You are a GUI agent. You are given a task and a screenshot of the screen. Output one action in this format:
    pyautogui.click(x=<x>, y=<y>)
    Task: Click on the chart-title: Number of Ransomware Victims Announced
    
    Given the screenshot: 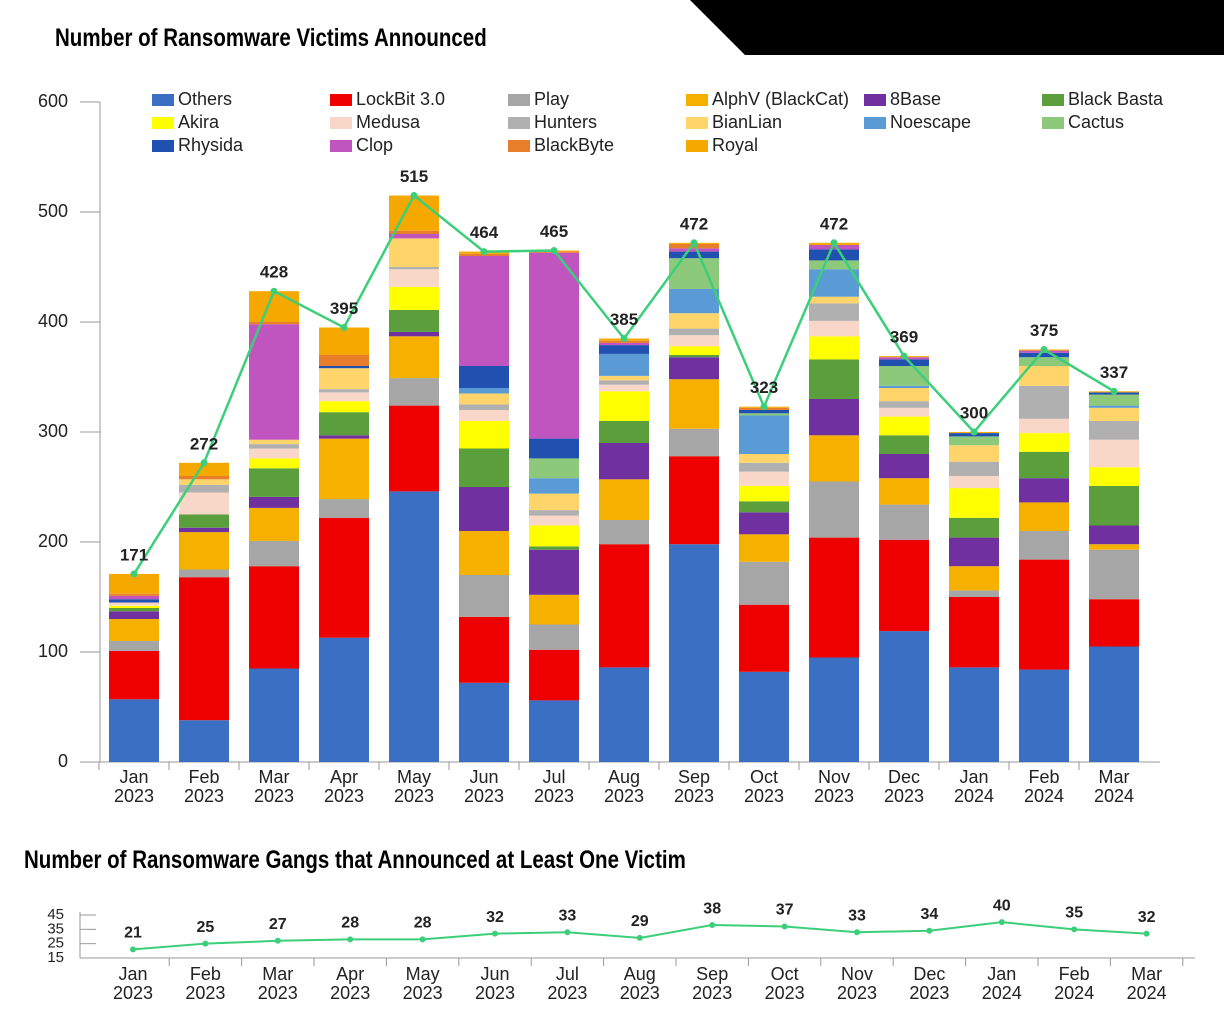 What is the action you would take?
    pyautogui.click(x=271, y=38)
    